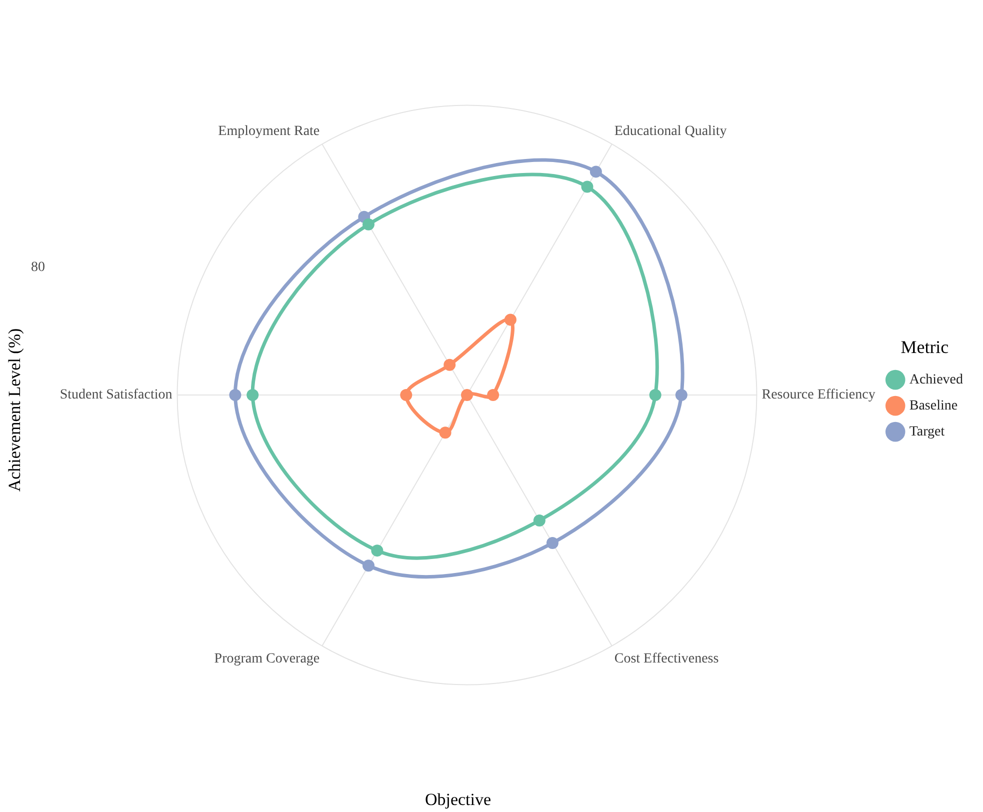 The height and width of the screenshot is (812, 983). Describe the element at coordinates (924, 346) in the screenshot. I see `legend-title: Metric` at that location.